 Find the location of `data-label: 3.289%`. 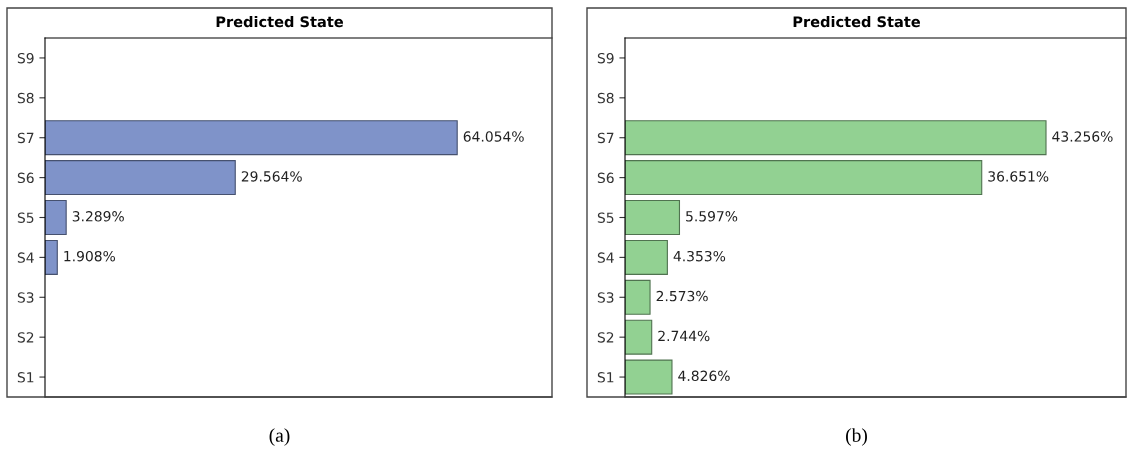

data-label: 3.289% is located at coordinates (98, 216).